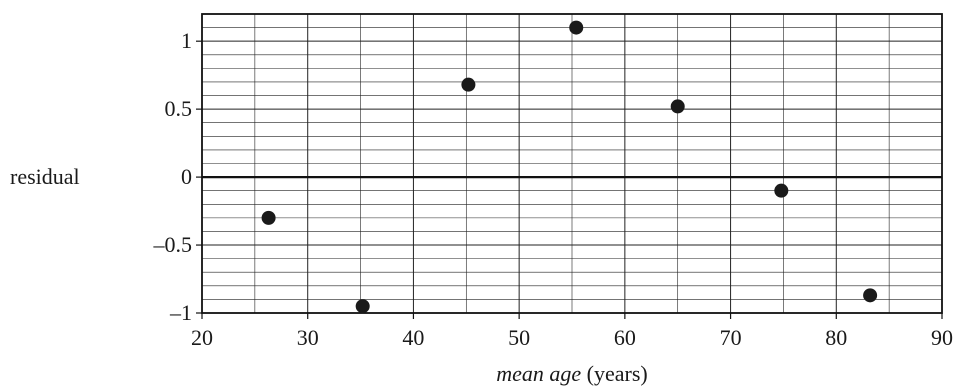 The height and width of the screenshot is (392, 960). I want to click on y-axis-label: residual, so click(45, 176).